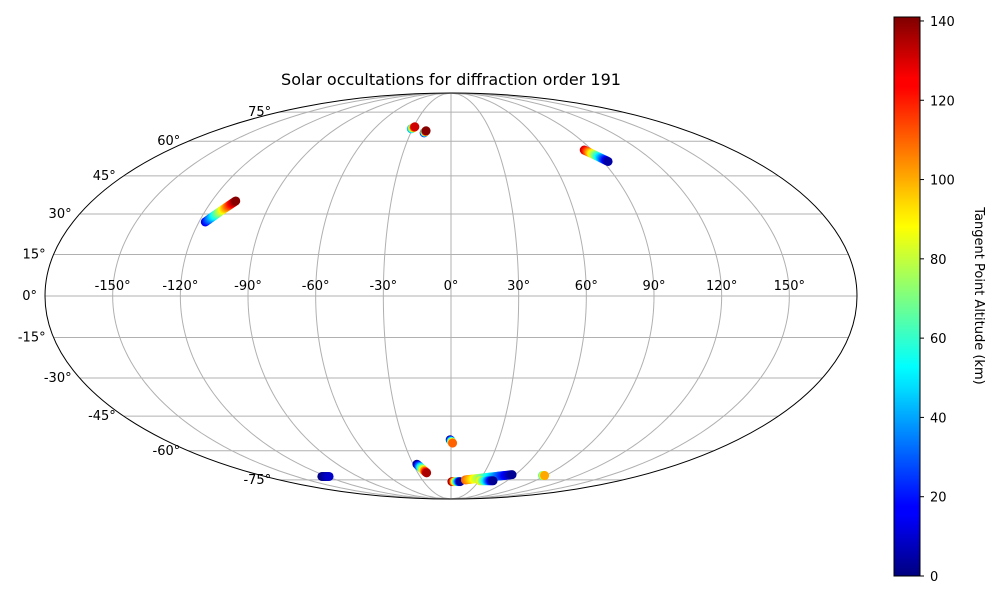 Image resolution: width=1000 pixels, height=600 pixels. Describe the element at coordinates (180, 286) in the screenshot. I see `longitude-tick-label: -120°` at that location.